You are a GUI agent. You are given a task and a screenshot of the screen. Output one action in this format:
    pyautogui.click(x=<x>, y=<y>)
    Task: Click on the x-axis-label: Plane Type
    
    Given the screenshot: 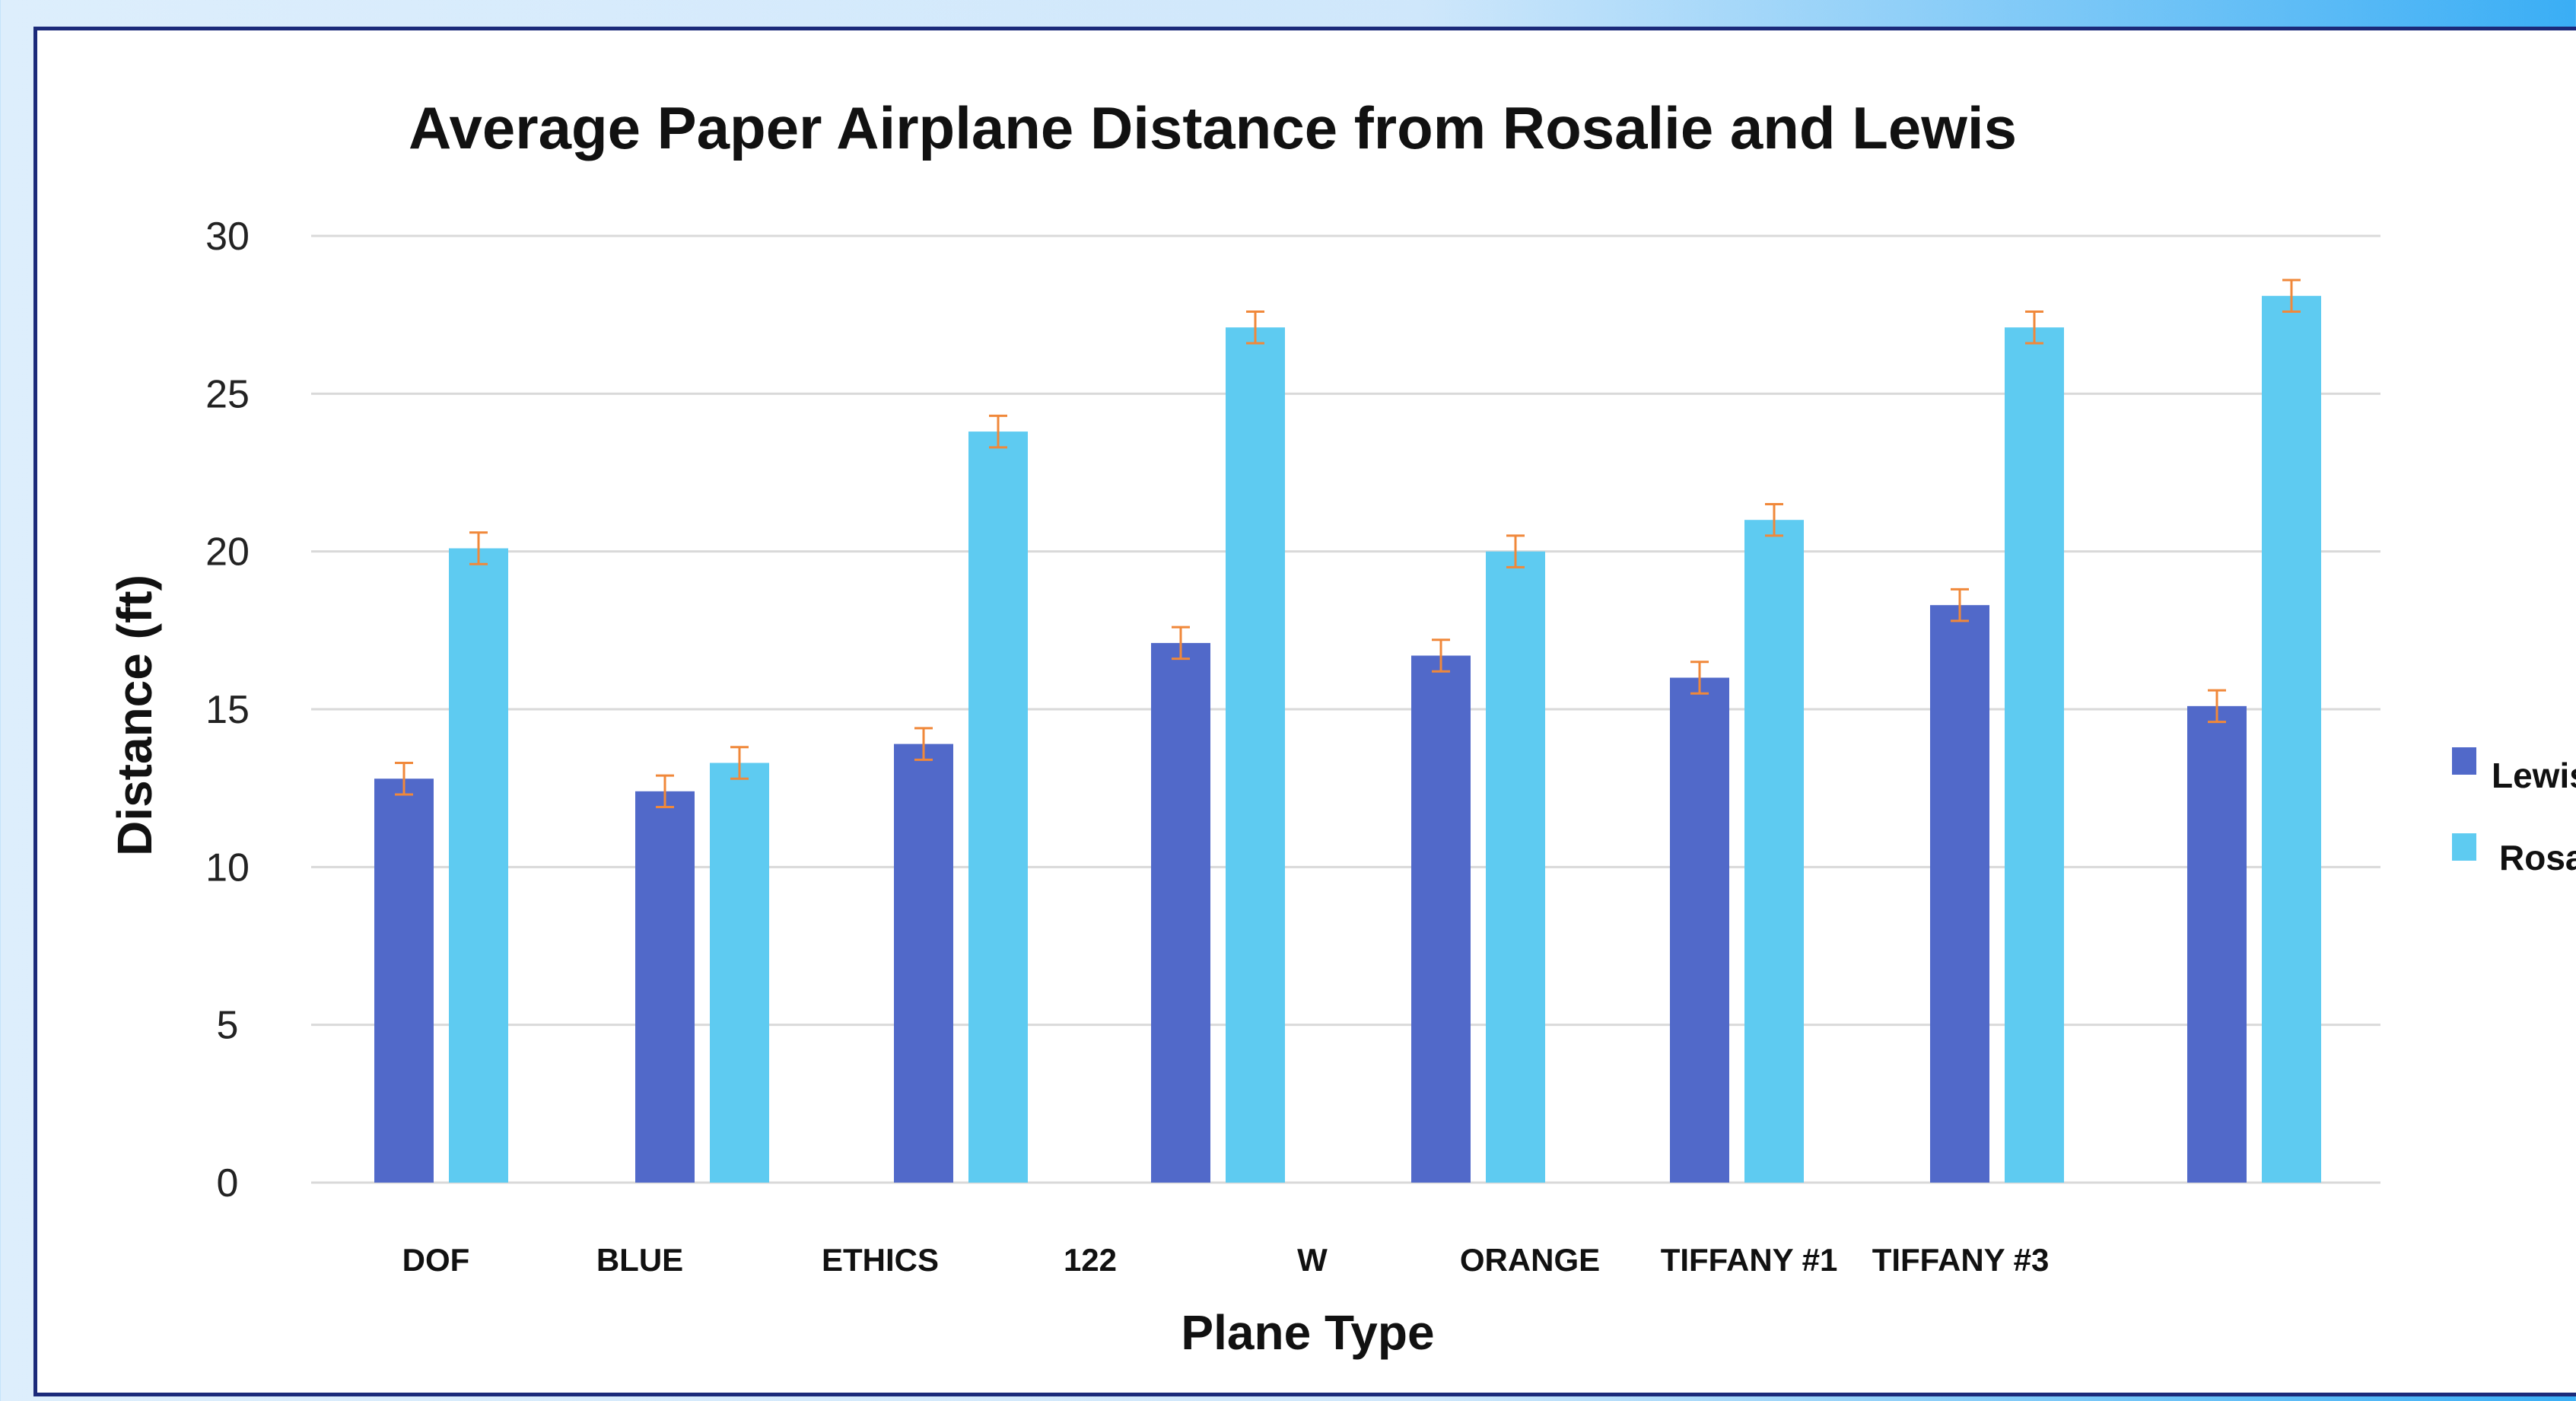 What is the action you would take?
    pyautogui.click(x=1307, y=1332)
    